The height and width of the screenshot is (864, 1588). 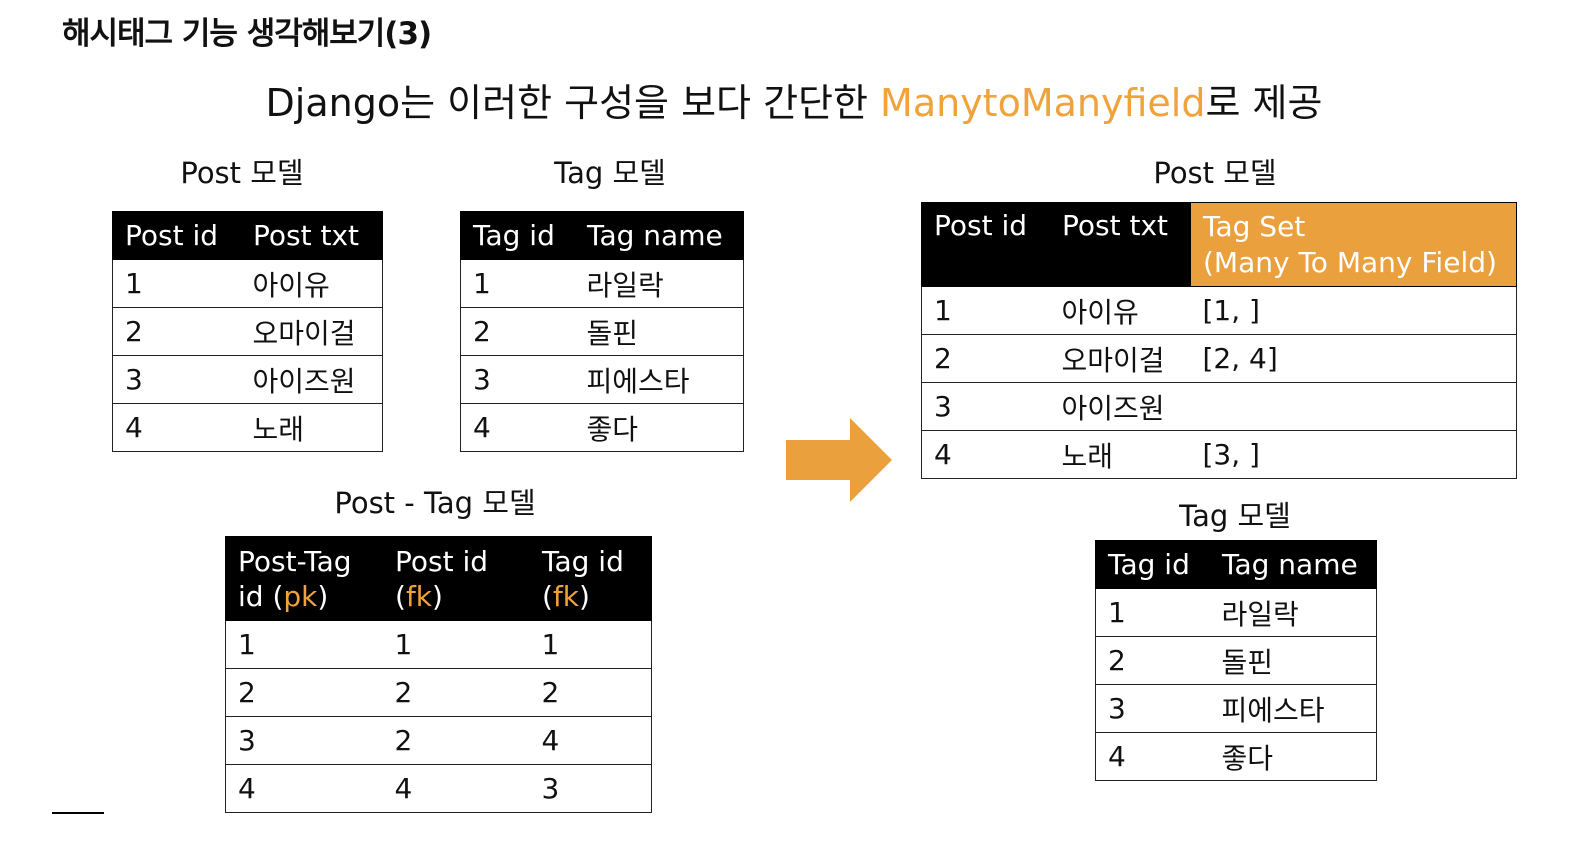 What do you see at coordinates (435, 503) in the screenshot?
I see `post-tag-model-label: Post - Tag 모델` at bounding box center [435, 503].